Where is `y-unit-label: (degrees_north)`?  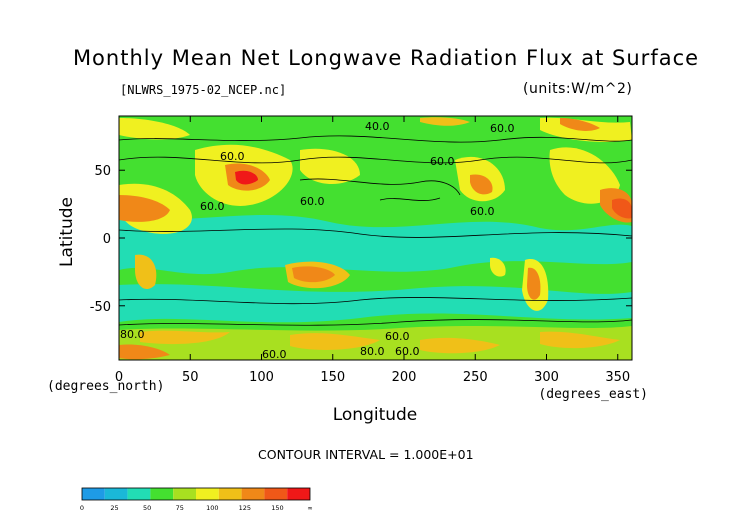
y-unit-label: (degrees_north) is located at coordinates (105, 386).